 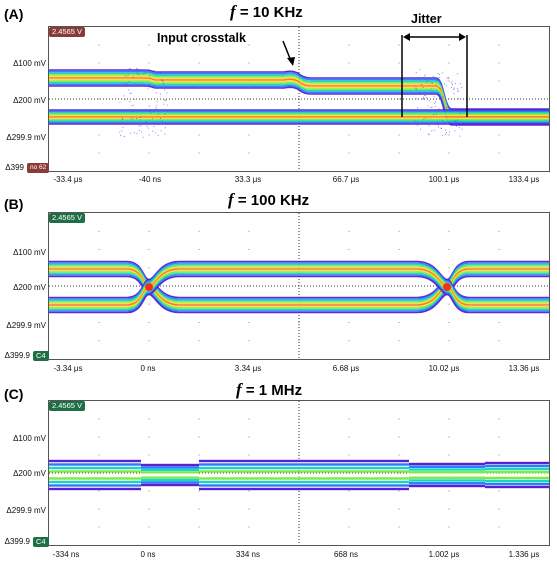 I want to click on x-tick-label: 1.336 μs, so click(x=524, y=554).